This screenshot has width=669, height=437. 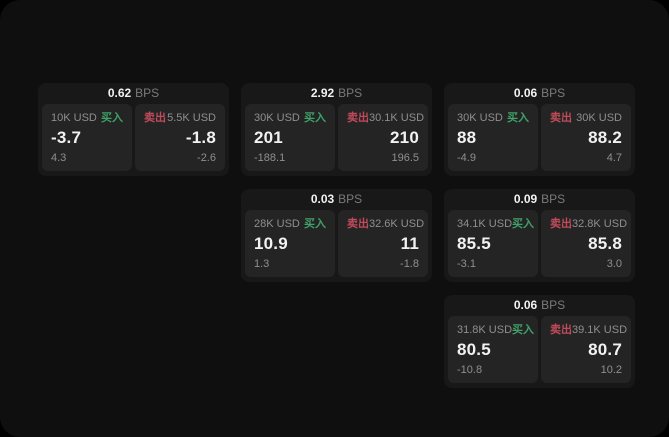 I want to click on sell-size-label: 32.8K USD, so click(x=600, y=224).